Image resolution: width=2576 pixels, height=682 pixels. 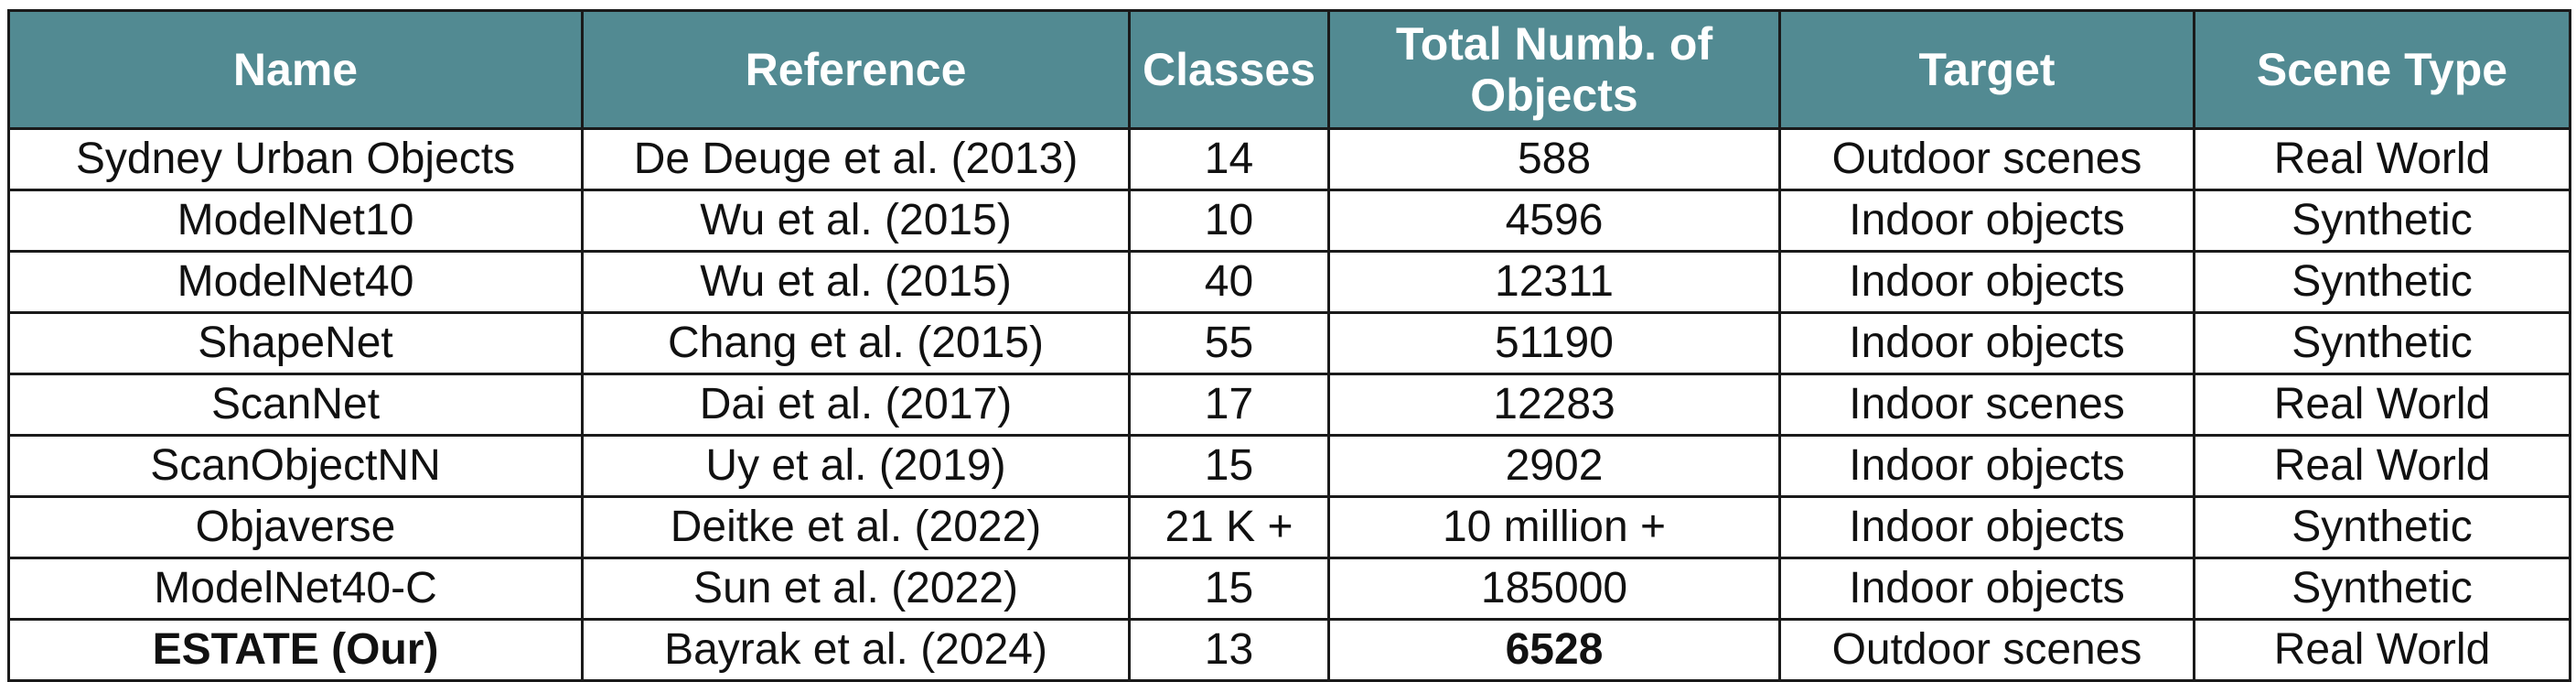 What do you see at coordinates (1986, 69) in the screenshot?
I see `column-header-target: Target` at bounding box center [1986, 69].